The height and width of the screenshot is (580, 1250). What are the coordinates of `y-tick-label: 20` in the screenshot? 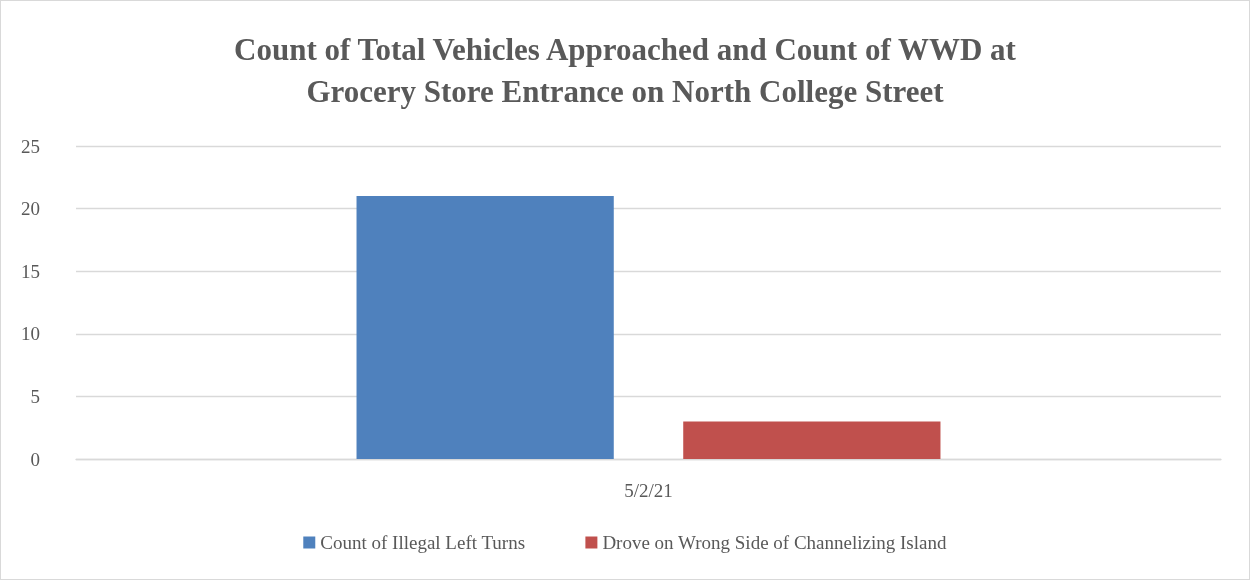 It's located at (30, 209).